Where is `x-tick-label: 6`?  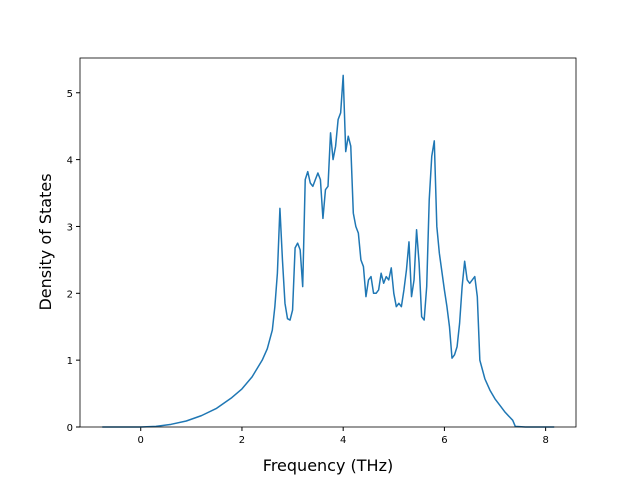
x-tick-label: 6 is located at coordinates (444, 440).